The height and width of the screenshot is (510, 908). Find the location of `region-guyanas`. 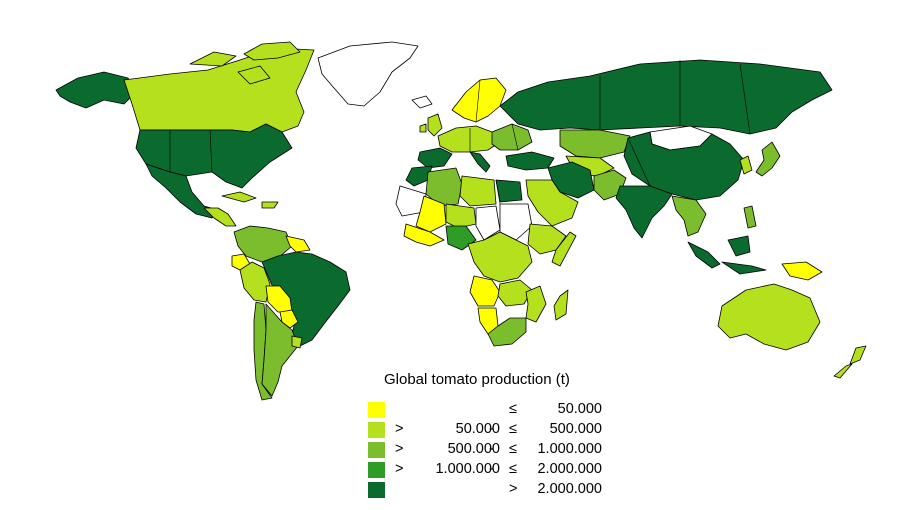

region-guyanas is located at coordinates (298, 244).